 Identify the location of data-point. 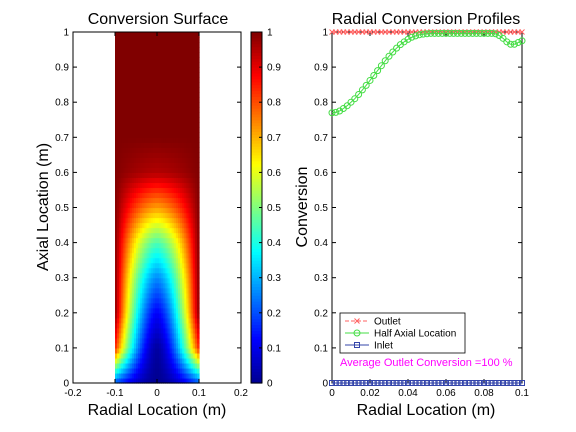
(453, 383).